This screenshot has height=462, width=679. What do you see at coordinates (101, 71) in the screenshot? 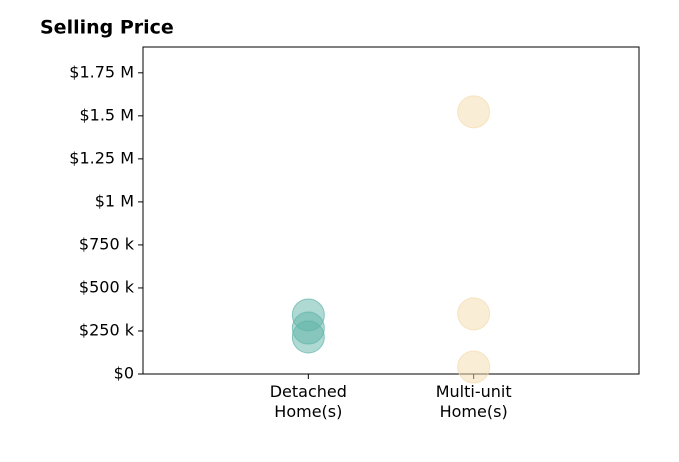
I see `y-tick-label: $1.75 M` at bounding box center [101, 71].